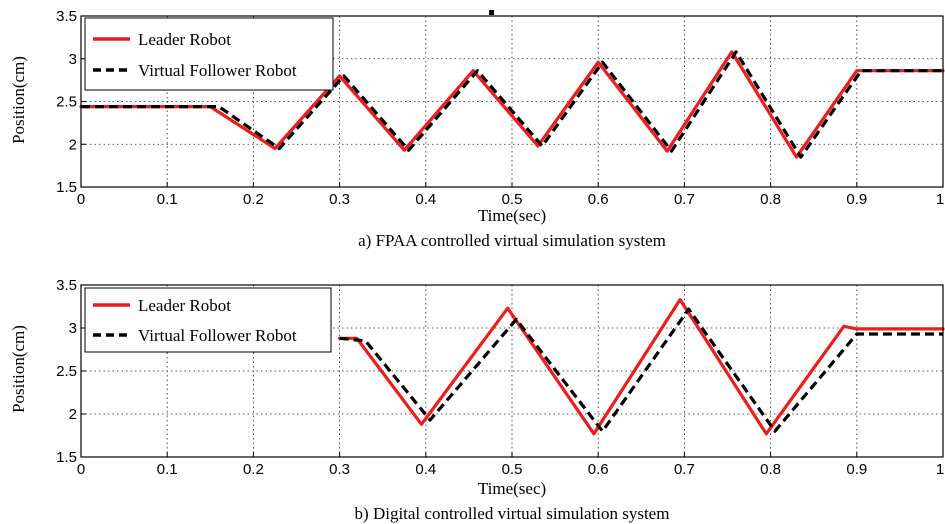 This screenshot has width=945, height=524. What do you see at coordinates (73, 328) in the screenshot?
I see `y-tick-label-b: 3` at bounding box center [73, 328].